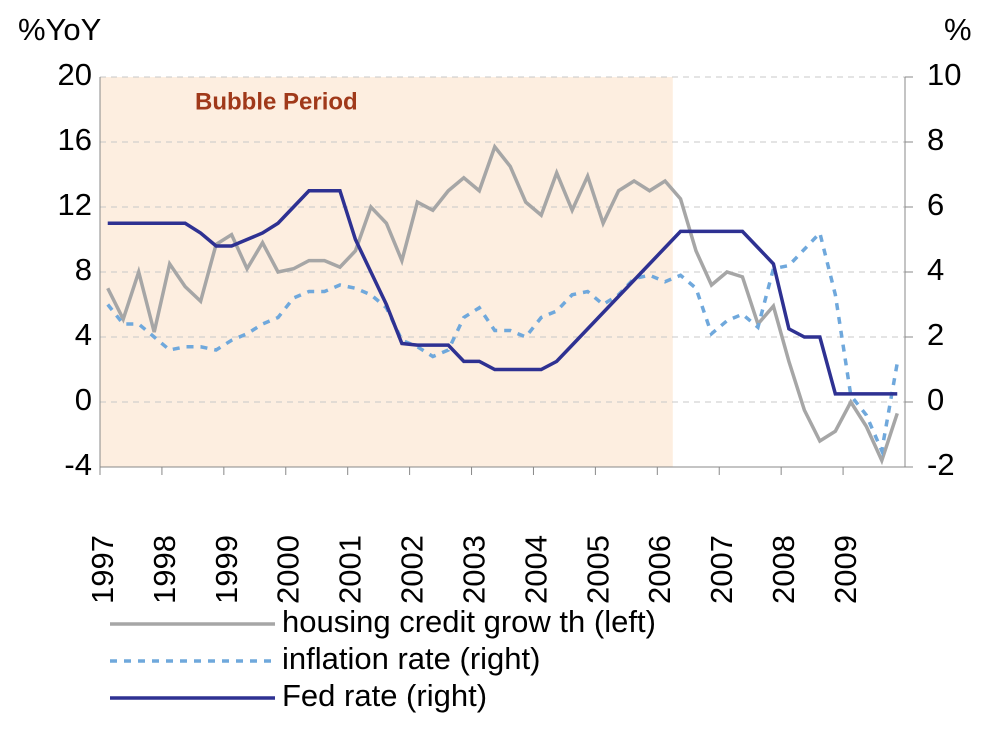 Image resolution: width=992 pixels, height=729 pixels. Describe the element at coordinates (958, 29) in the screenshot. I see `y2-axis-label: %` at that location.